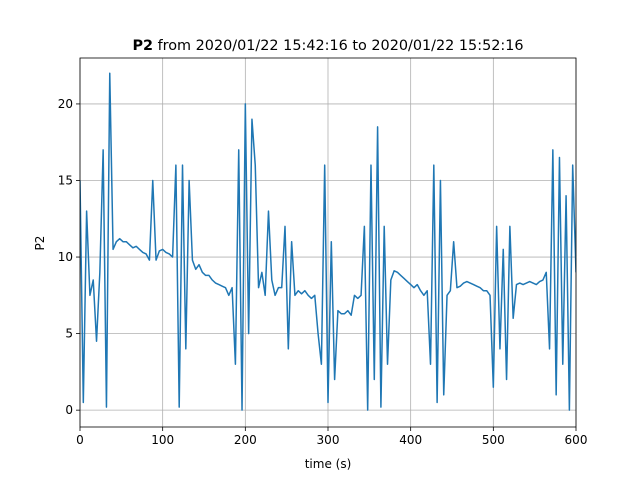  Describe the element at coordinates (576, 440) in the screenshot. I see `x-tick-label: 600` at that location.